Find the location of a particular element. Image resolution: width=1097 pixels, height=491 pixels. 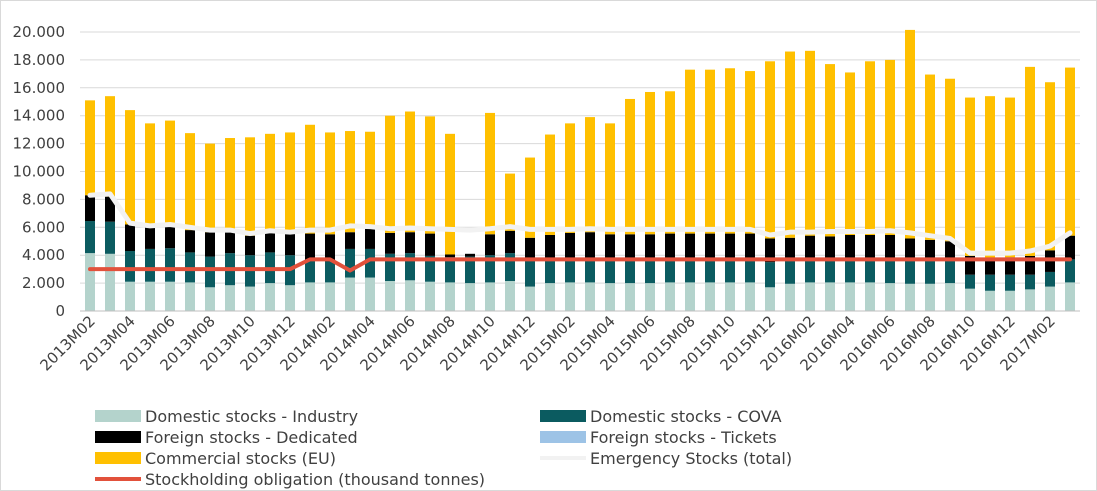

legend-label: Foreign stocks - Tickets is located at coordinates (683, 437).